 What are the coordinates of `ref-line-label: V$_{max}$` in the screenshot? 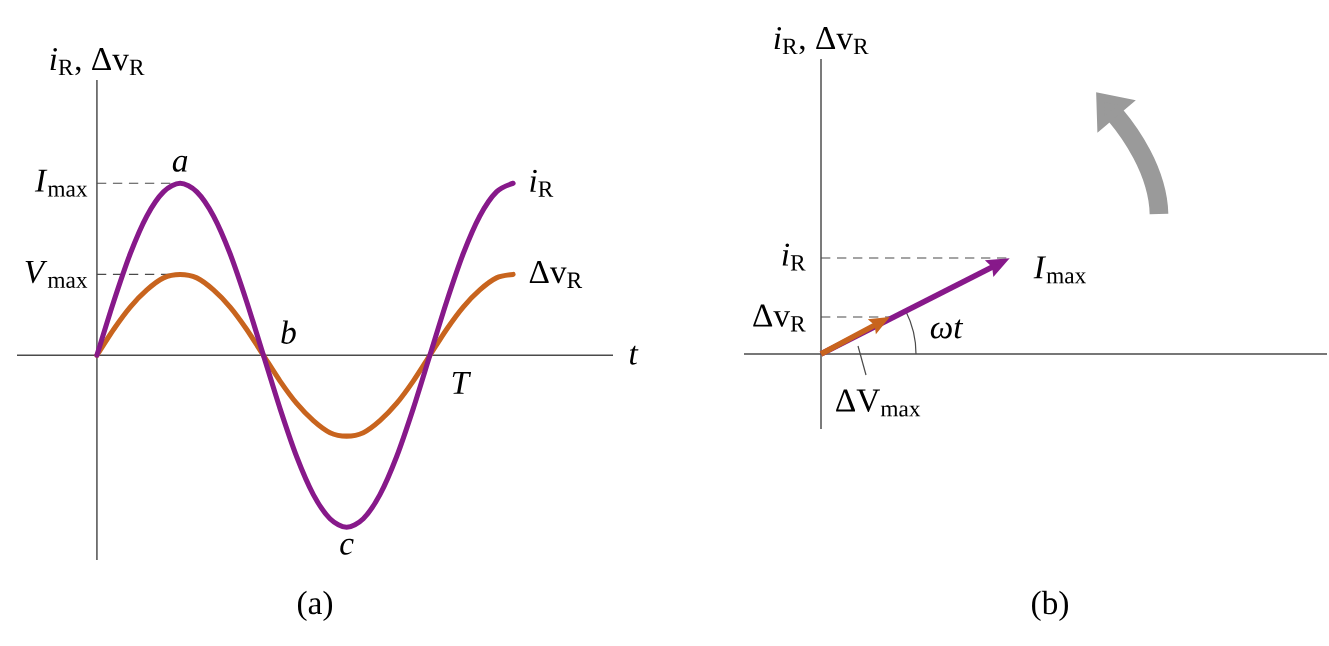 It's located at (56, 274).